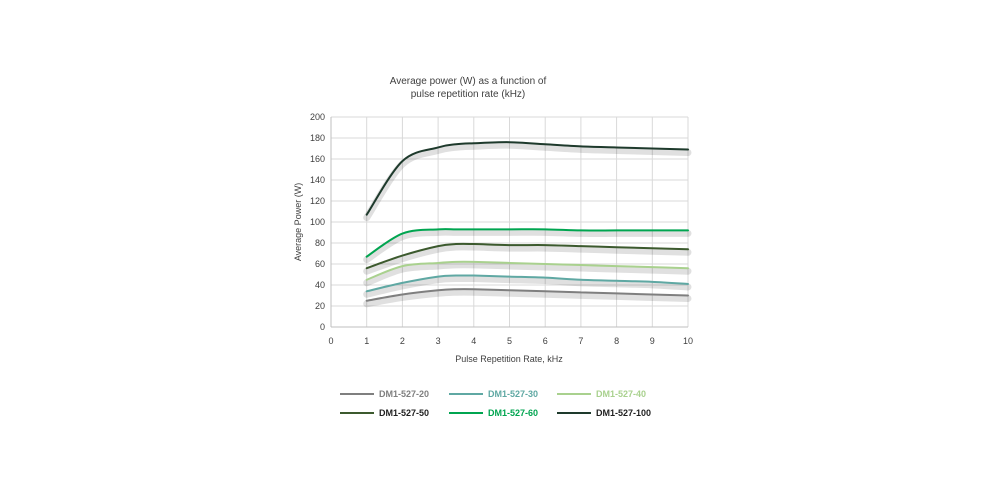 This screenshot has height=484, width=1000. I want to click on x-axis-label: Pulse Repetition Rate, kHz, so click(509, 359).